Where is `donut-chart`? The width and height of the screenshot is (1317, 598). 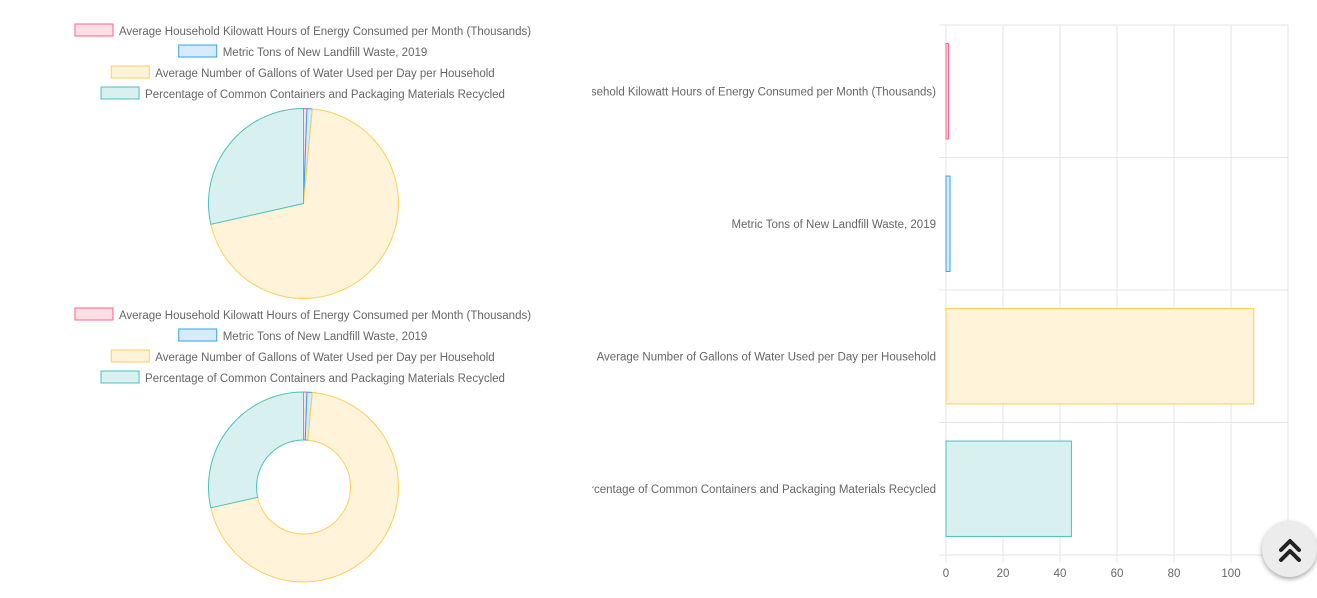
donut-chart is located at coordinates (303, 487).